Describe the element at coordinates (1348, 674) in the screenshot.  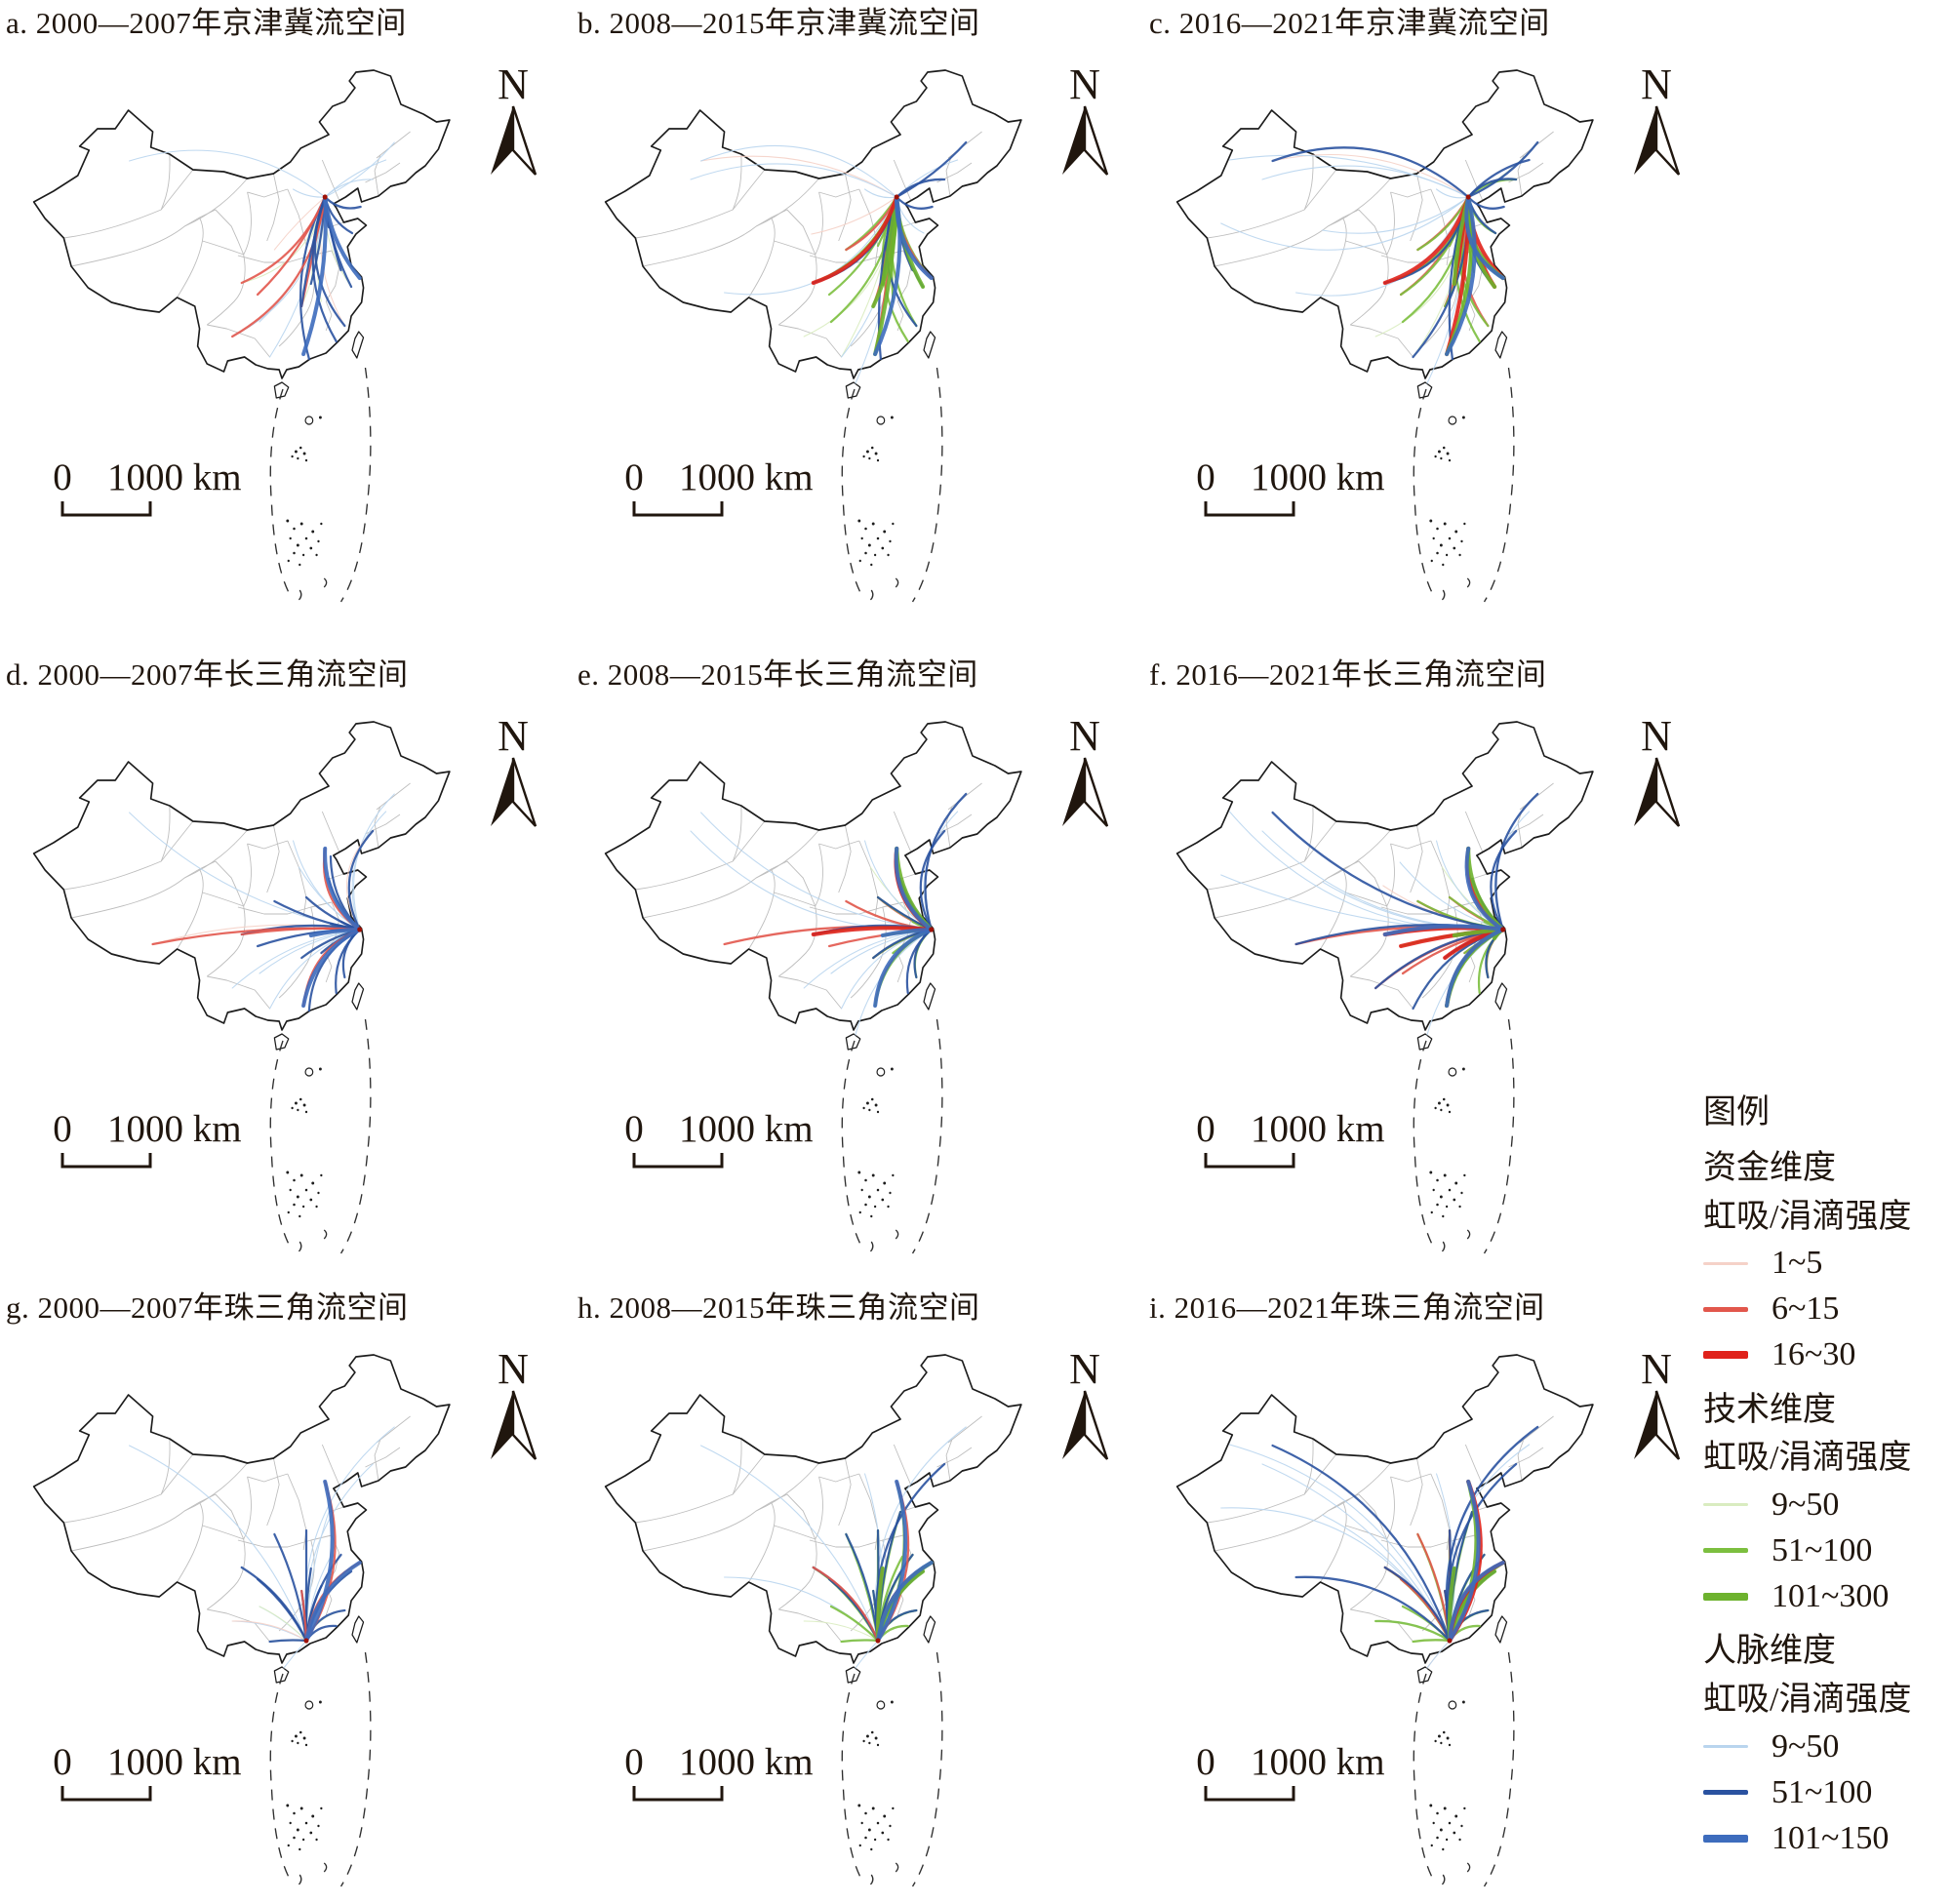
I see `panel-title: f. 2016—2021年长三角流空间` at that location.